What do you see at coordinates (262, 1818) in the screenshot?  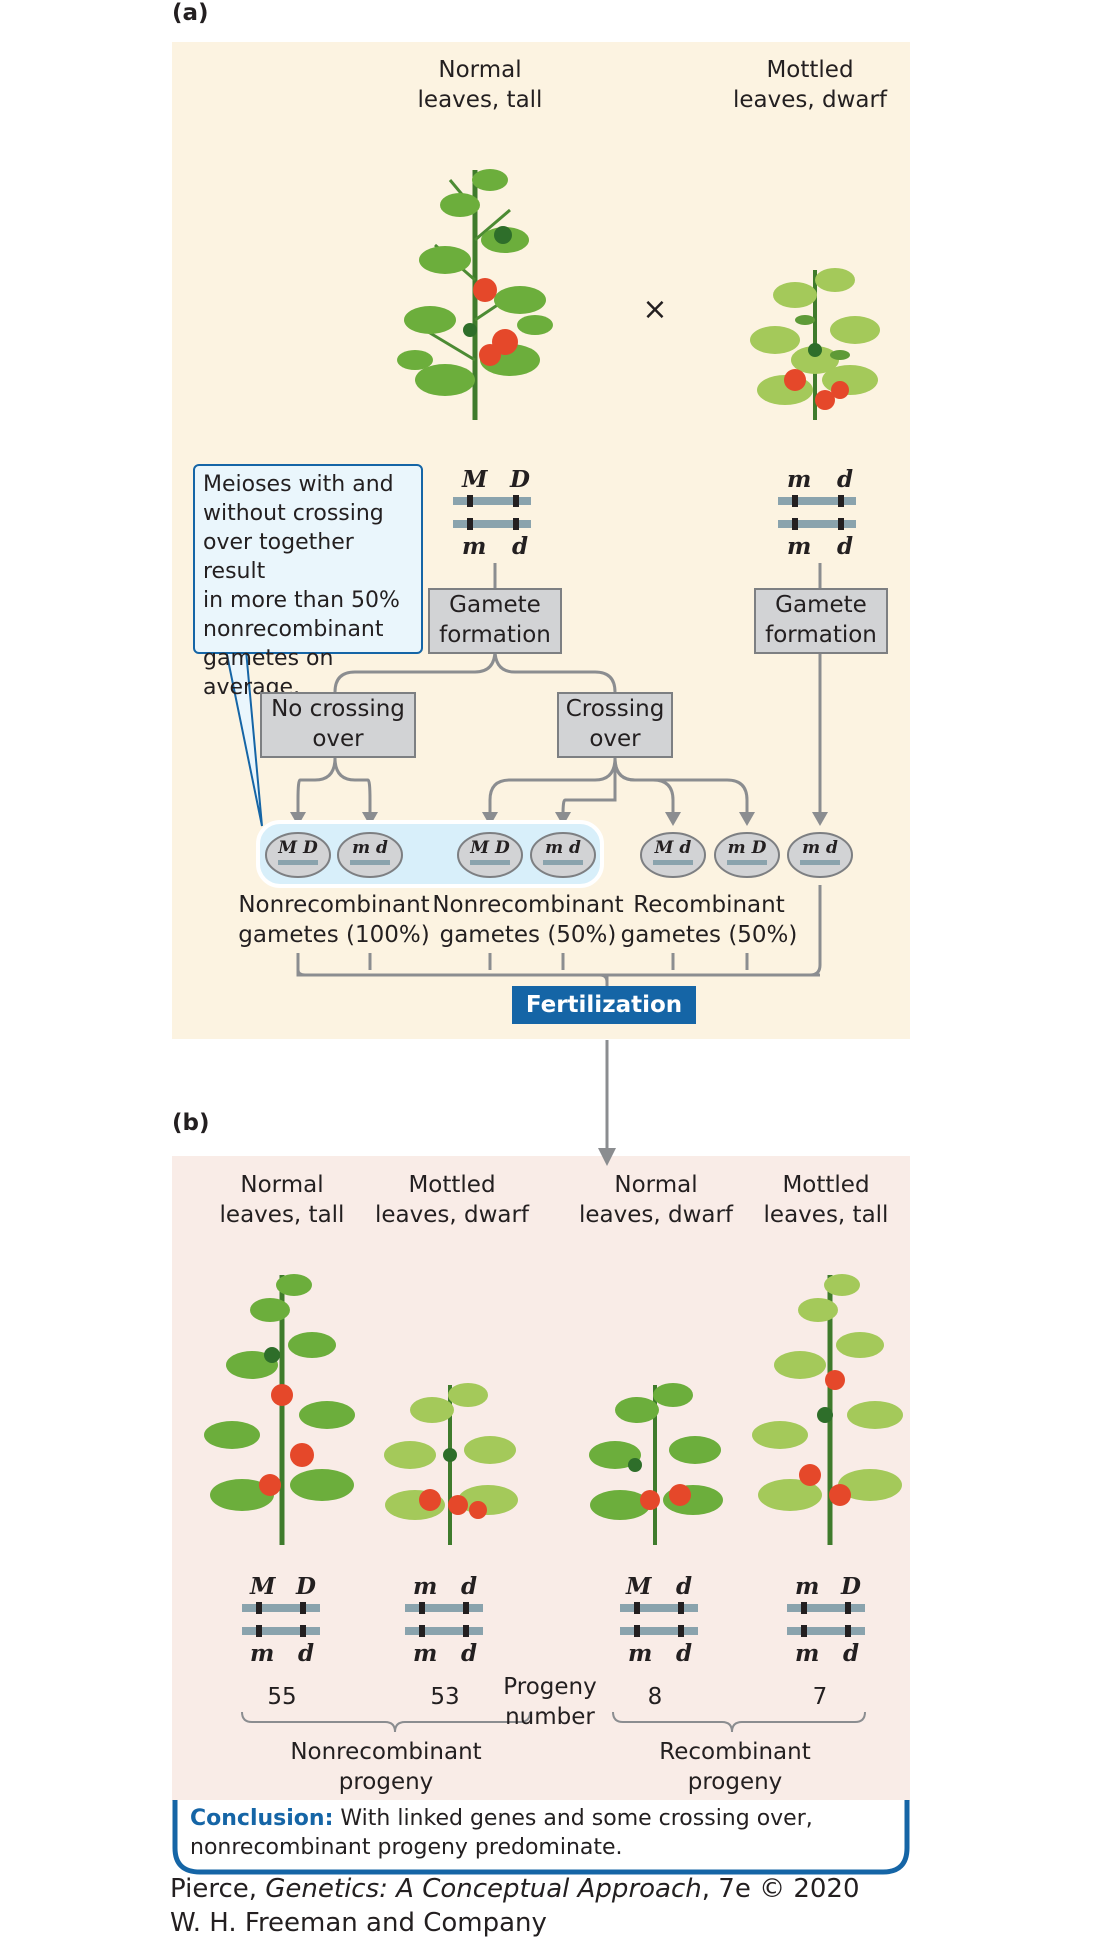 I see `conclusion-label: Conclusion:` at bounding box center [262, 1818].